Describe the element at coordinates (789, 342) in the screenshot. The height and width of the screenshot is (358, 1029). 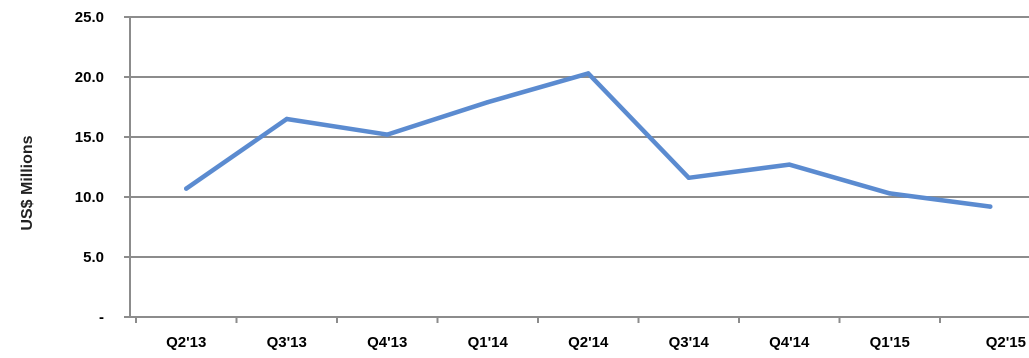
I see `x-tick-label: Q4'14` at that location.